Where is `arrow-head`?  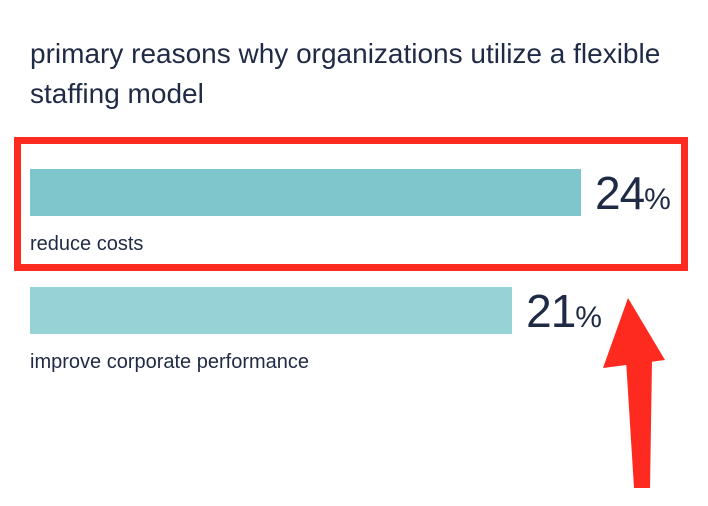
arrow-head is located at coordinates (634, 333).